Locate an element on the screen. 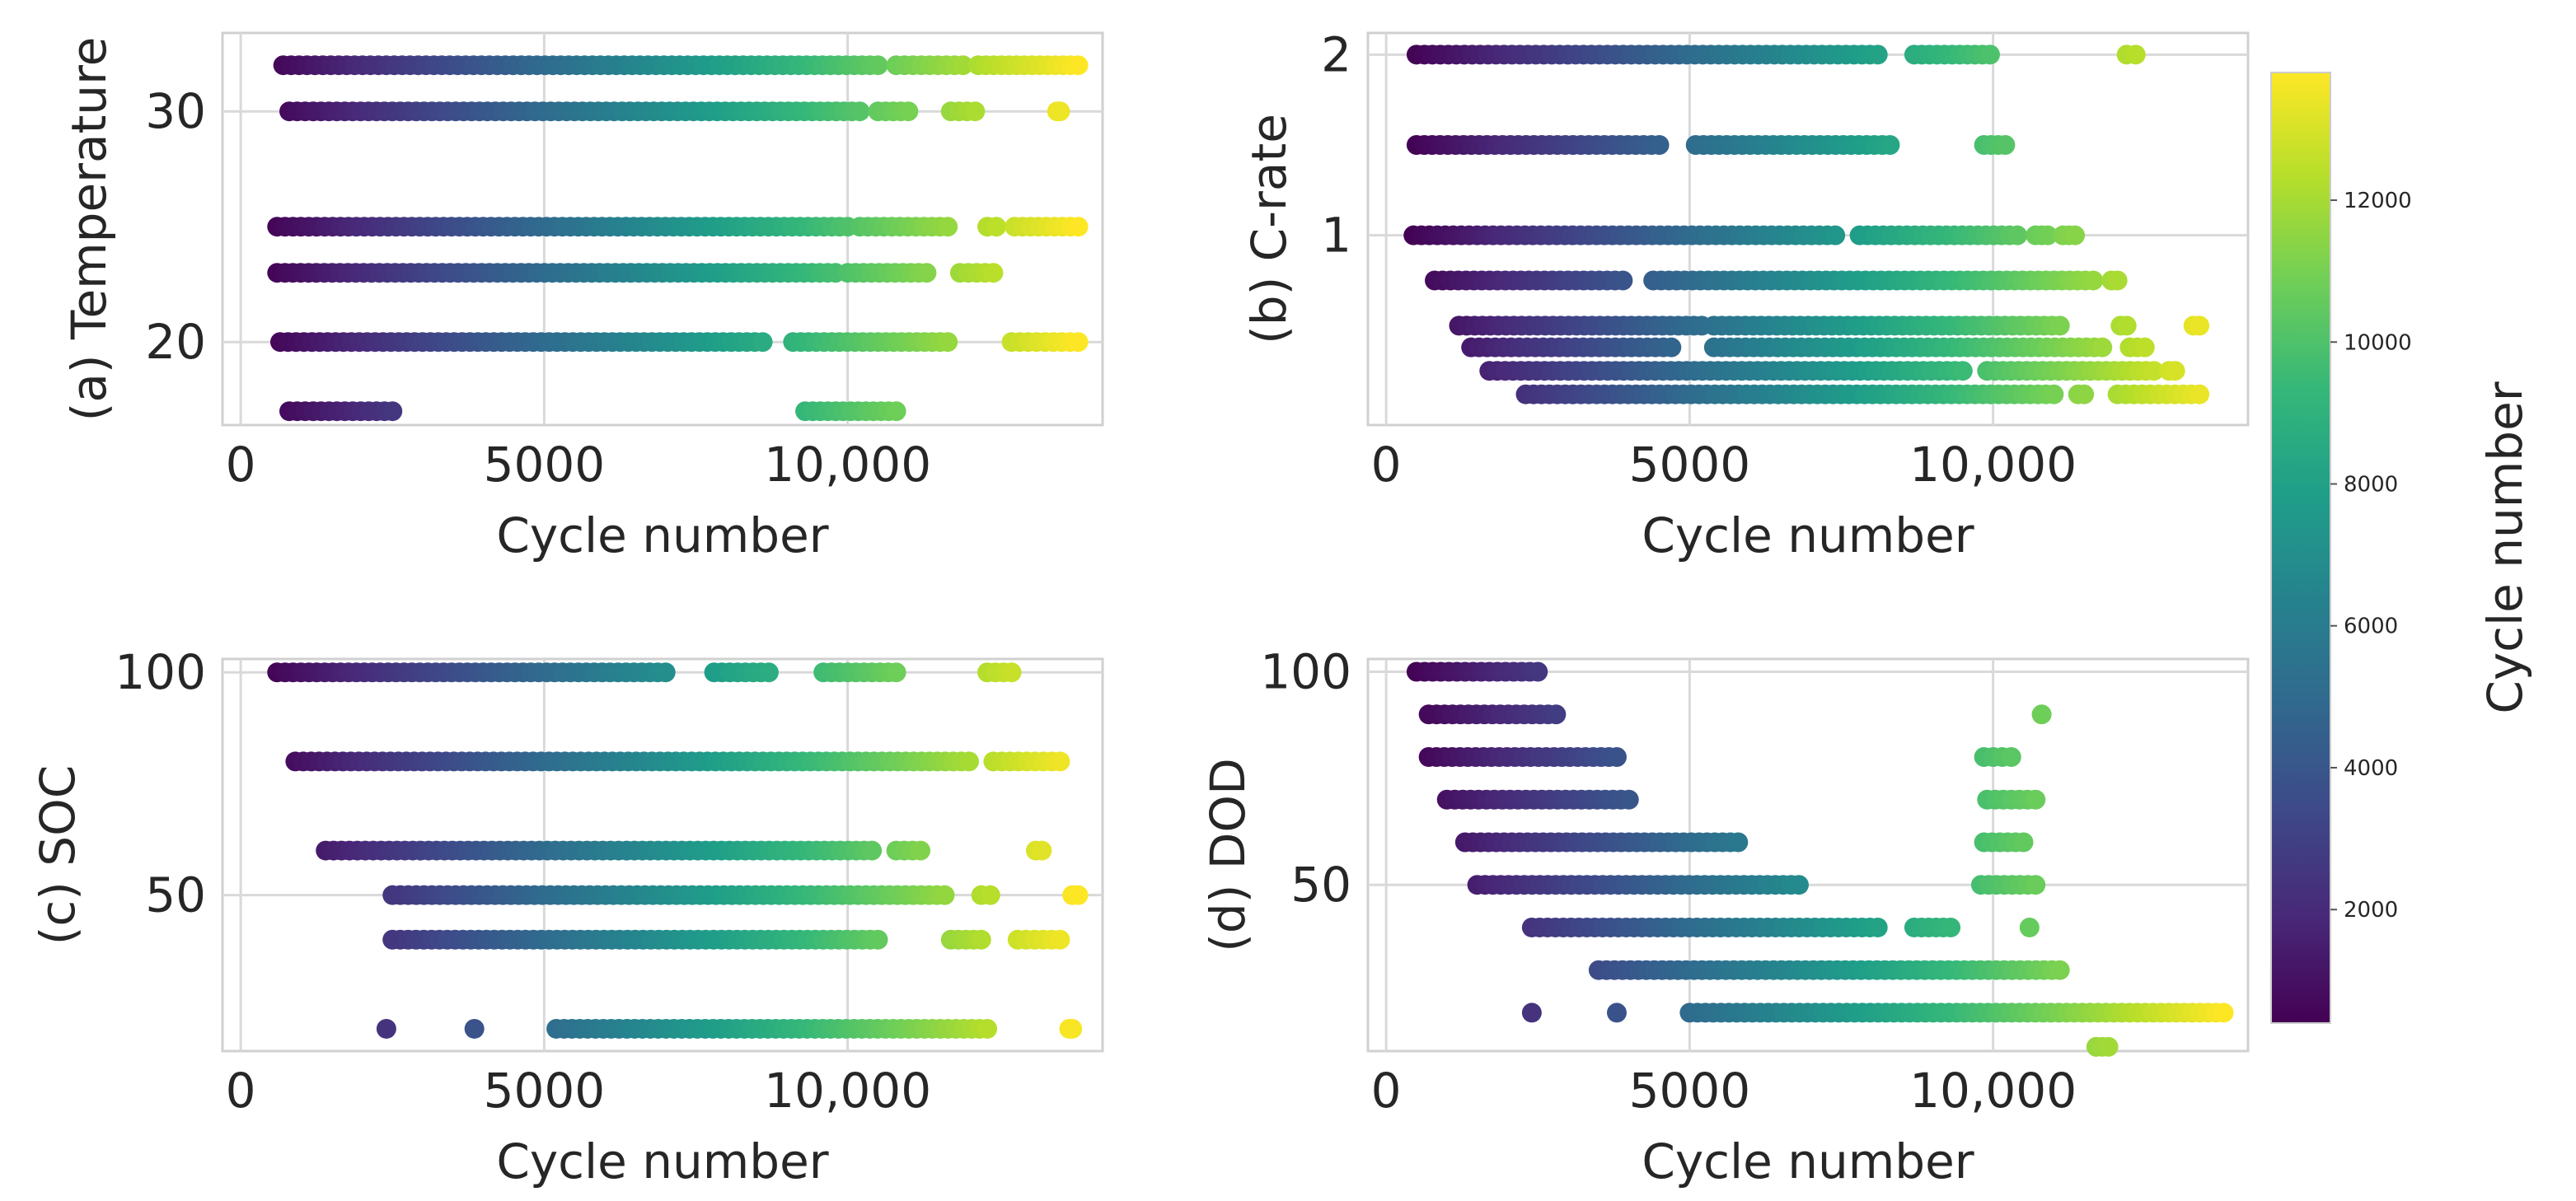  y-axis-title: (d) DOD is located at coordinates (1228, 855).